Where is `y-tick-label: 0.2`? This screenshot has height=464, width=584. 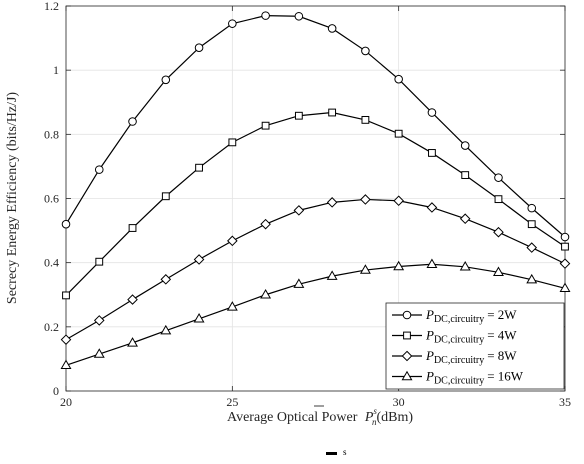 y-tick-label: 0.2 is located at coordinates (51, 327).